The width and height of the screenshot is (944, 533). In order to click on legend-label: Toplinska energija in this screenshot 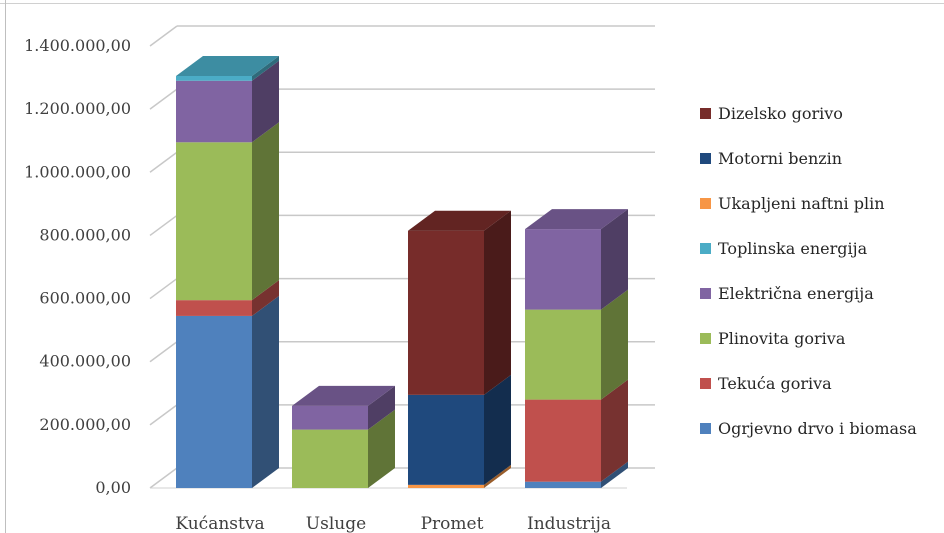, I will do `click(793, 248)`.